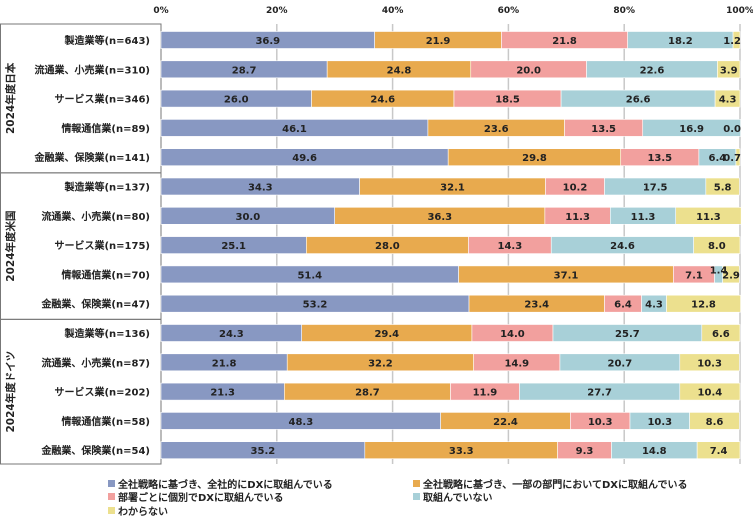 The width and height of the screenshot is (753, 523). I want to click on value-label: 20.7, so click(620, 363).